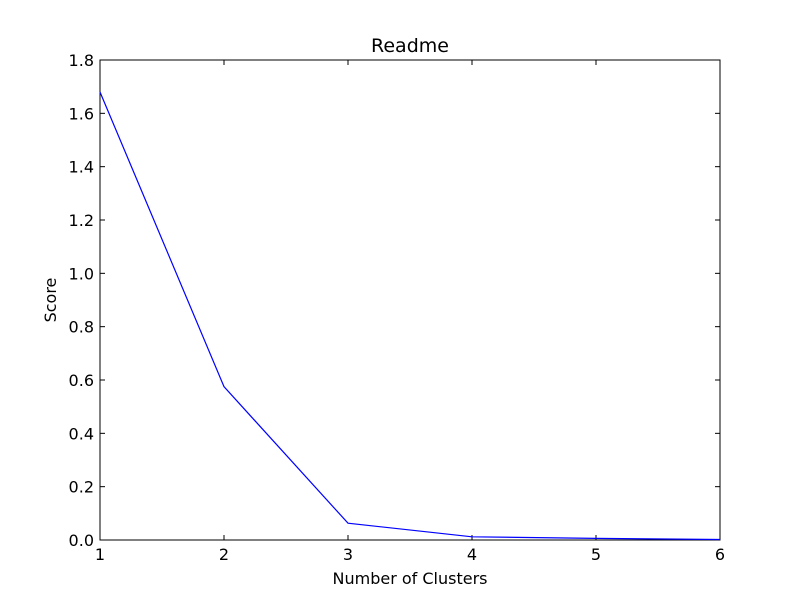 The height and width of the screenshot is (600, 800). I want to click on y-tick-label: 0.0, so click(81, 540).